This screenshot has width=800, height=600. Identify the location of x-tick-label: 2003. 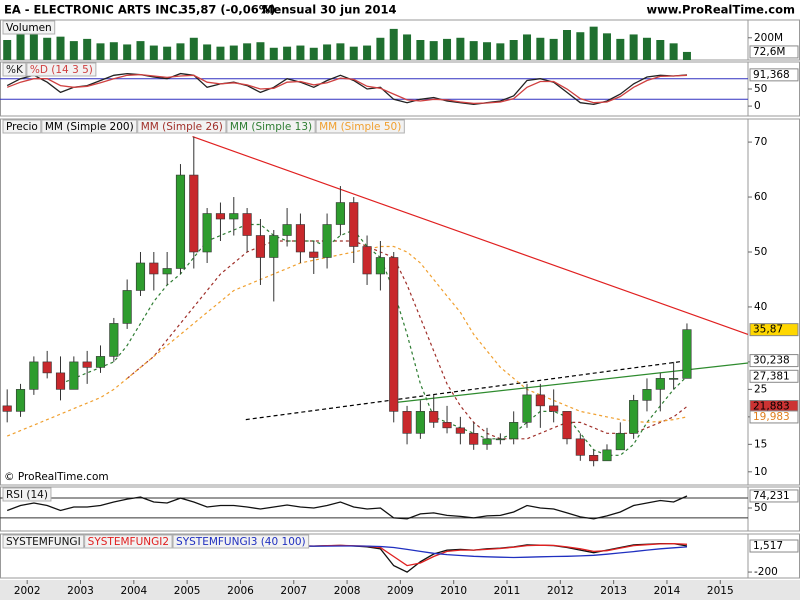
(80, 591).